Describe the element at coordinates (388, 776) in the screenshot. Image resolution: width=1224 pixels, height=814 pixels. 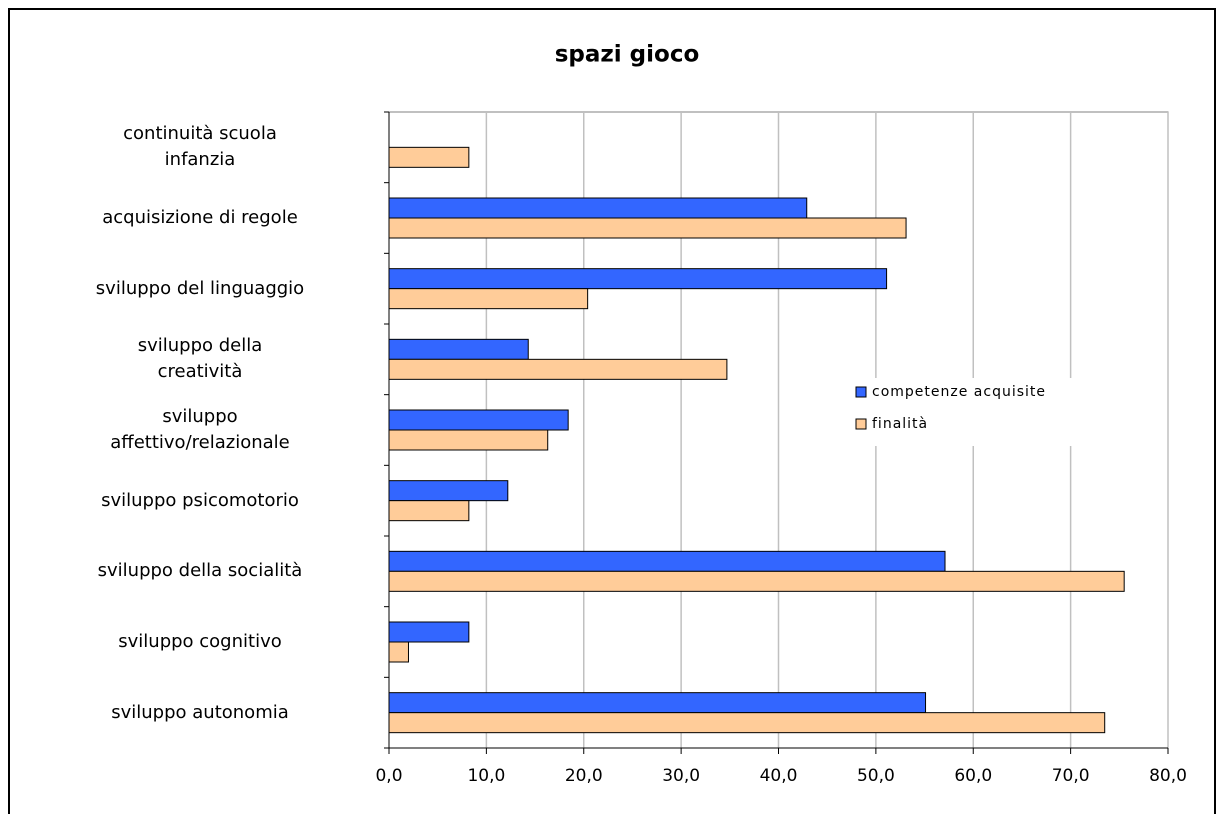
I see `x-tick-label: 0,0` at that location.